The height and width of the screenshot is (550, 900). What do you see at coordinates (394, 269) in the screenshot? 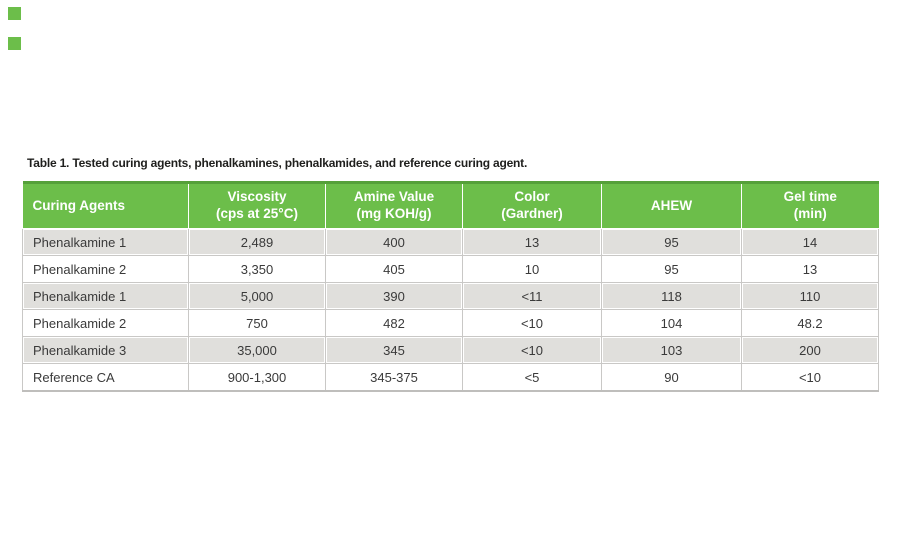
I see `cell-amine-value: 405` at bounding box center [394, 269].